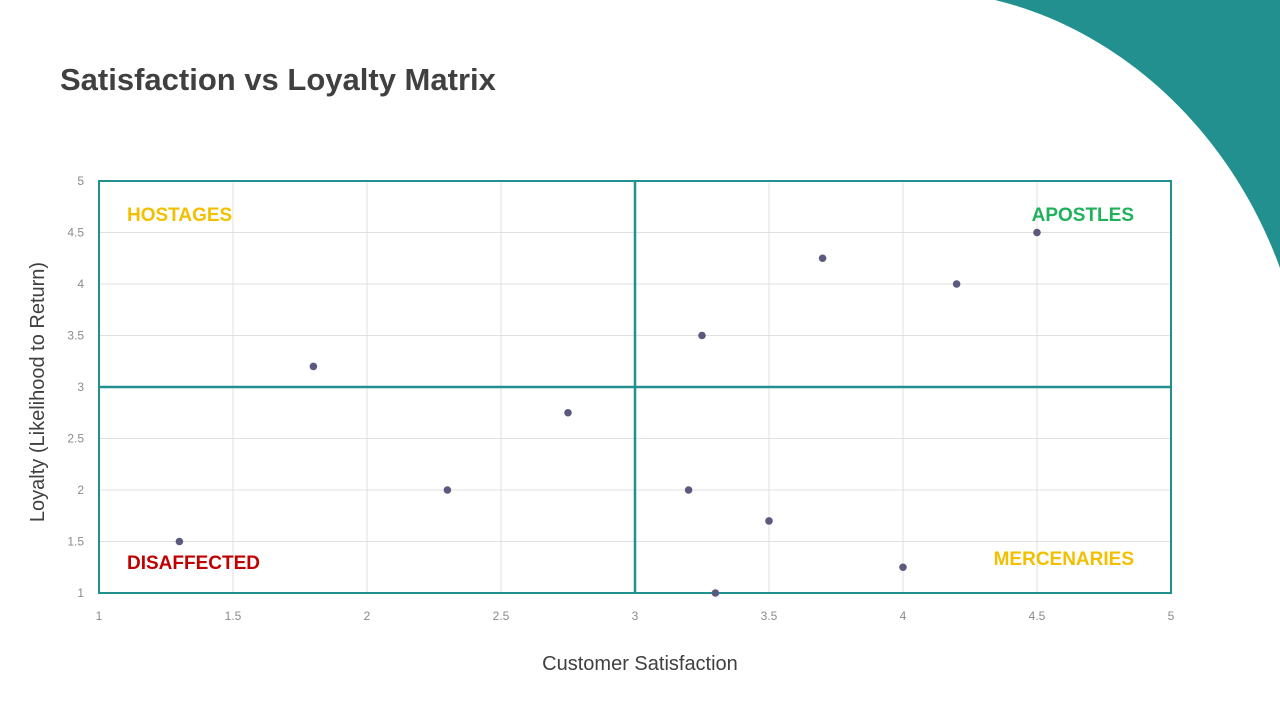 The height and width of the screenshot is (720, 1280). What do you see at coordinates (367, 616) in the screenshot?
I see `x-tick-label: 2` at bounding box center [367, 616].